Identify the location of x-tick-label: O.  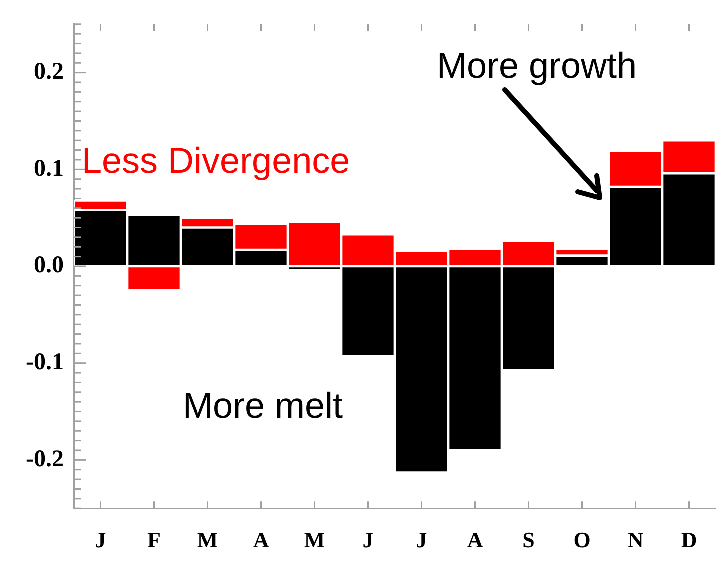
(582, 539).